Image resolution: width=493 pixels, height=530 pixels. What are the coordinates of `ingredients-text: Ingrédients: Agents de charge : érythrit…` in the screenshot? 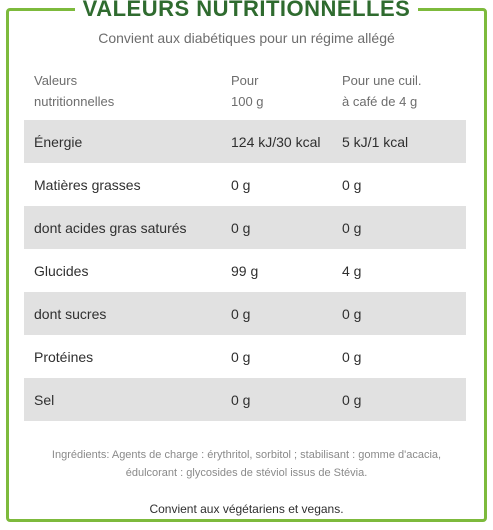 It's located at (246, 464).